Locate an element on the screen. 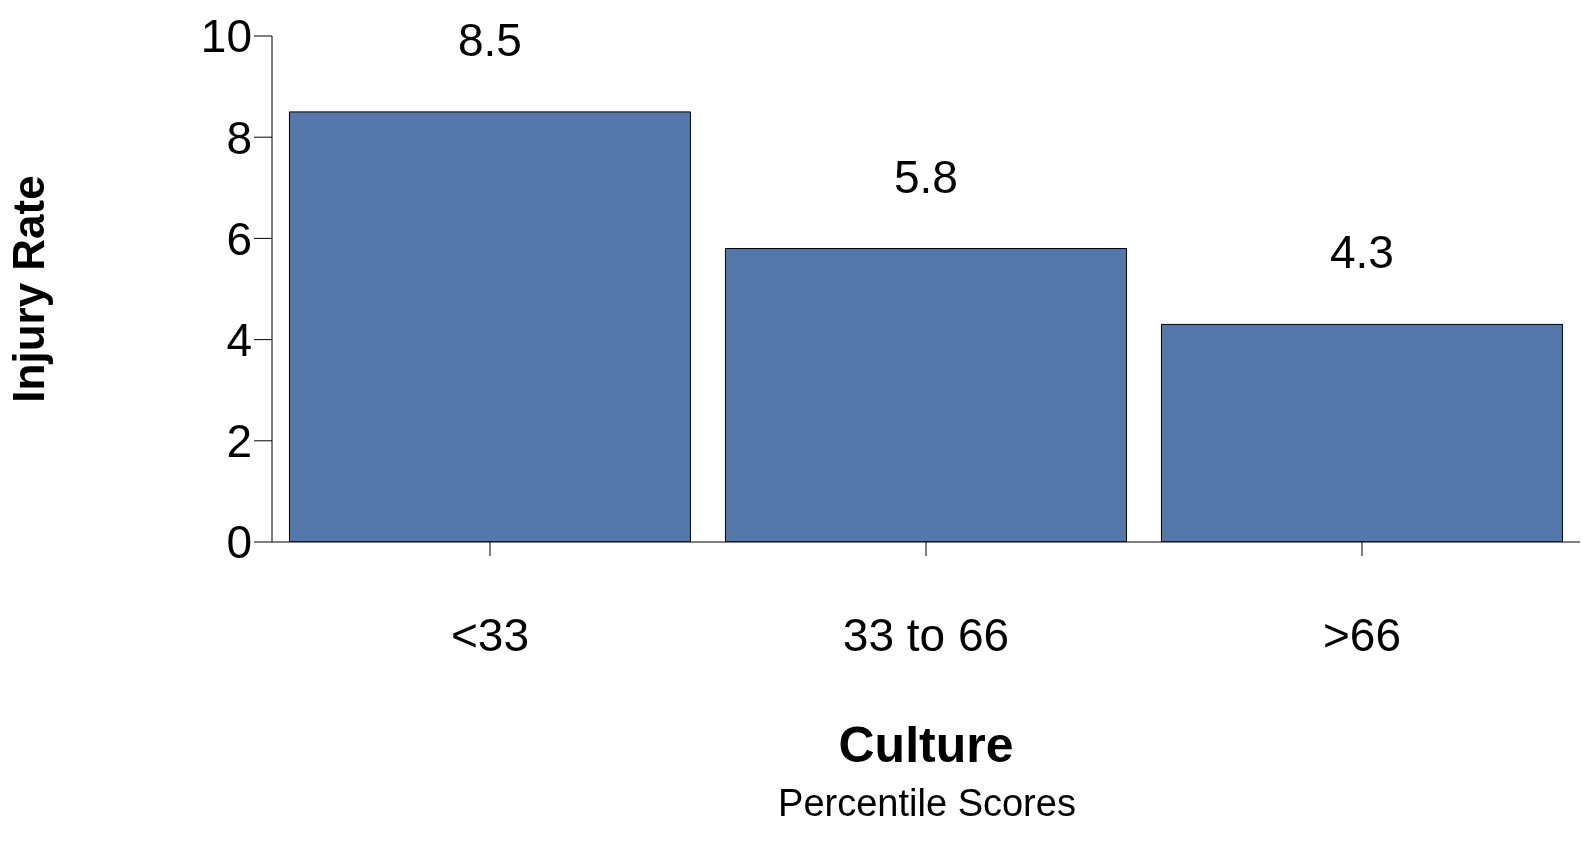  y-tick-label: 8 is located at coordinates (239, 137).